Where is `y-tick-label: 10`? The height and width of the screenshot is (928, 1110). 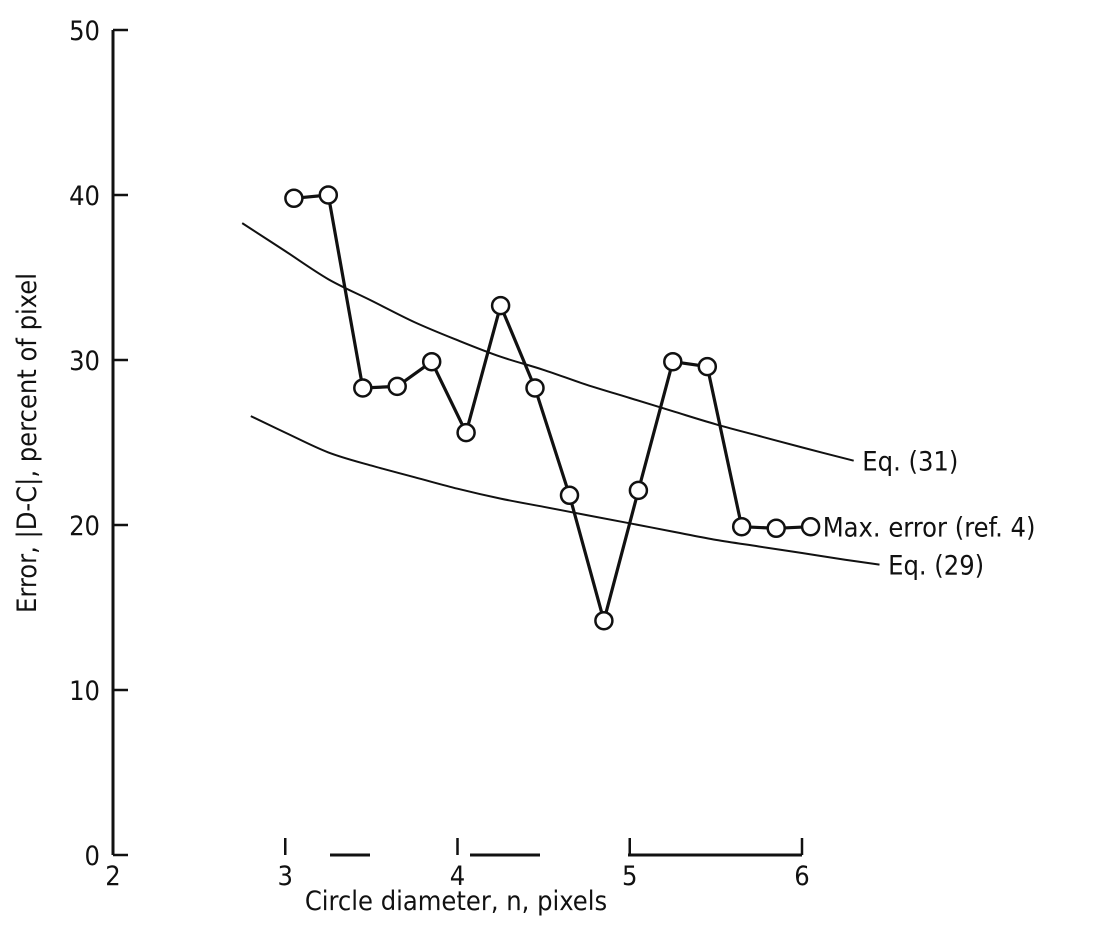
y-tick-label: 10 is located at coordinates (84, 691).